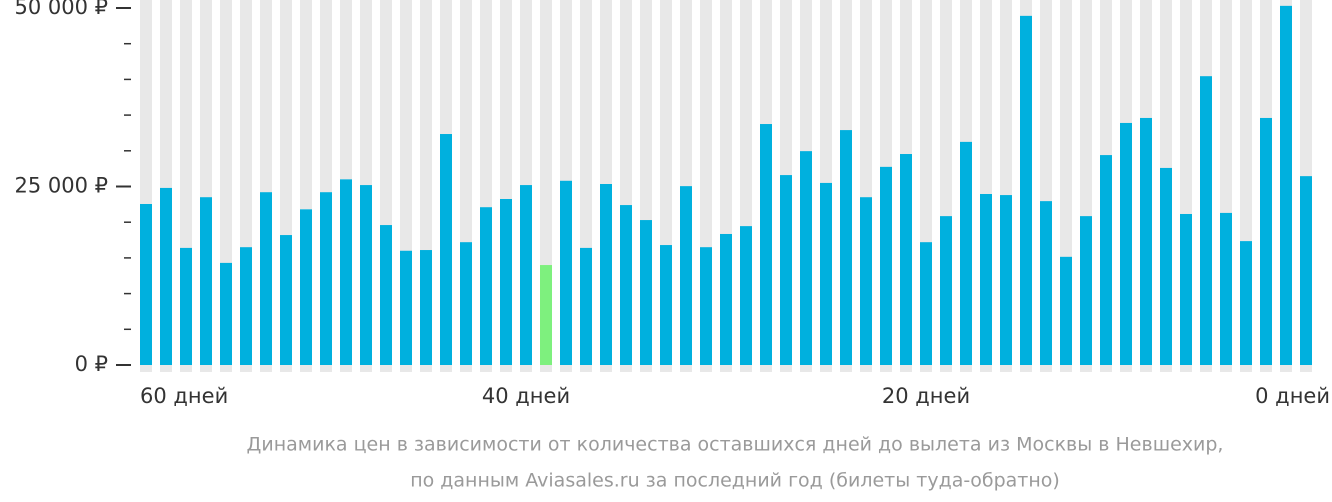  Describe the element at coordinates (926, 396) in the screenshot. I see `x-tick-label: 20 дней` at that location.